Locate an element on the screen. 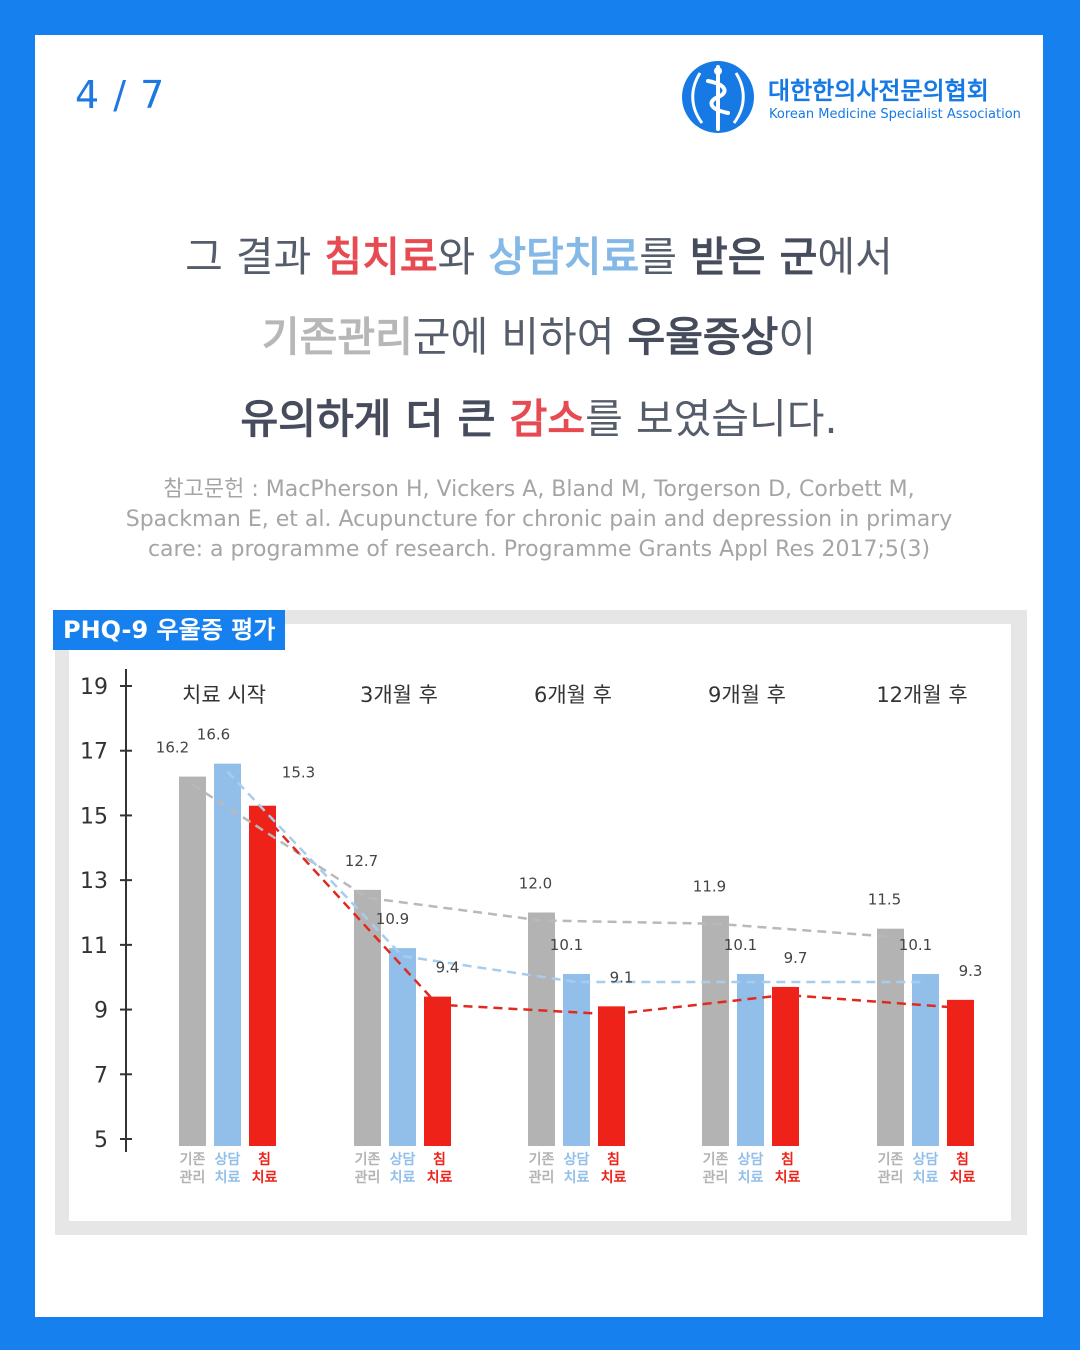 The width and height of the screenshot is (1080, 1350). value-label: 16.6 is located at coordinates (213, 735).